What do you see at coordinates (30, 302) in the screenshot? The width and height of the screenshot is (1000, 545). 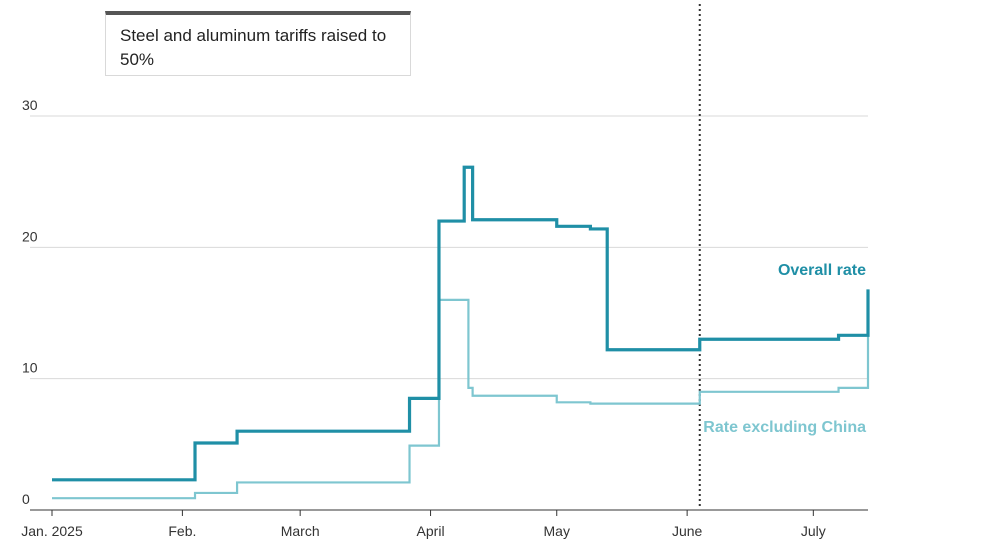 I see `y-axis-ticks: 0 10 20 30` at bounding box center [30, 302].